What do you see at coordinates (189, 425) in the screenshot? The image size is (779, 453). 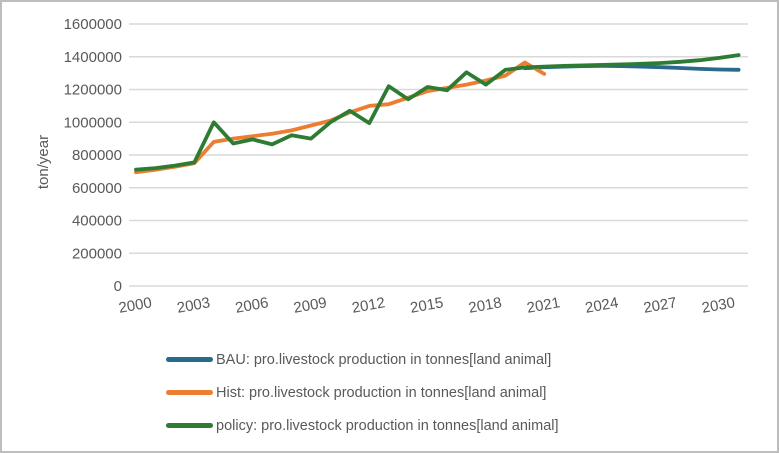 I see `legend-swatch-policy` at bounding box center [189, 425].